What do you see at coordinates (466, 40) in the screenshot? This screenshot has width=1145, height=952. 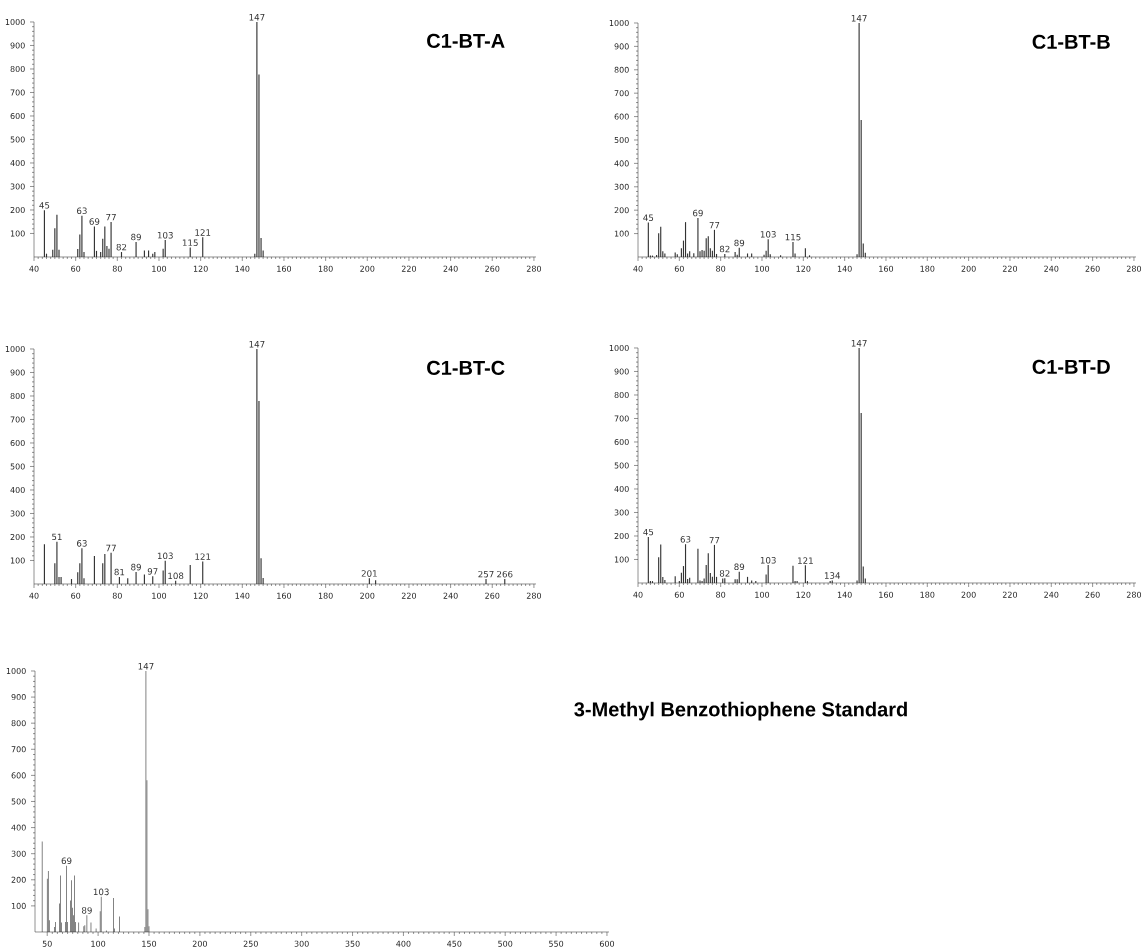 I see `chart-title: C1-BT-A` at bounding box center [466, 40].